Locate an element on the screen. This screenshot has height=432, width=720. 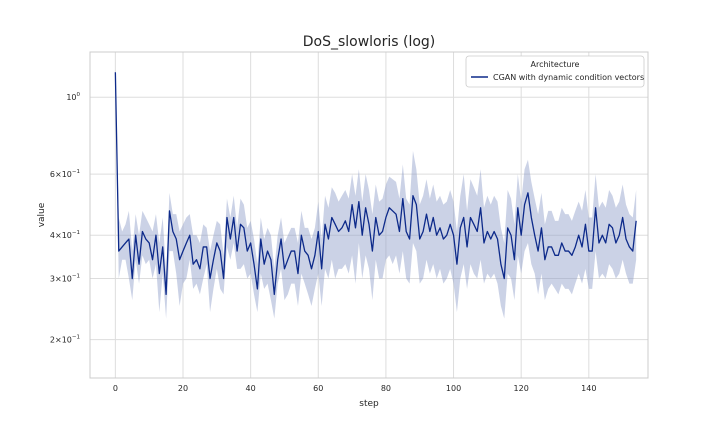
x-axis-label: step is located at coordinates (369, 404).